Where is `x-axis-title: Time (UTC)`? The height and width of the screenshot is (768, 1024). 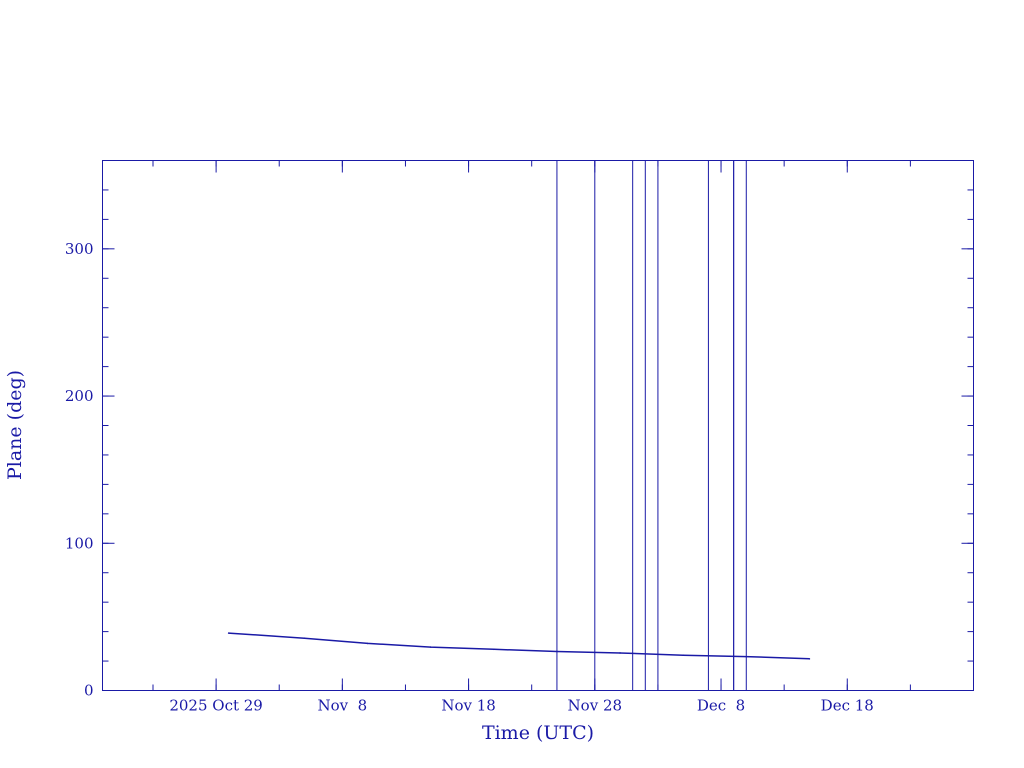
x-axis-title: Time (UTC) is located at coordinates (538, 733).